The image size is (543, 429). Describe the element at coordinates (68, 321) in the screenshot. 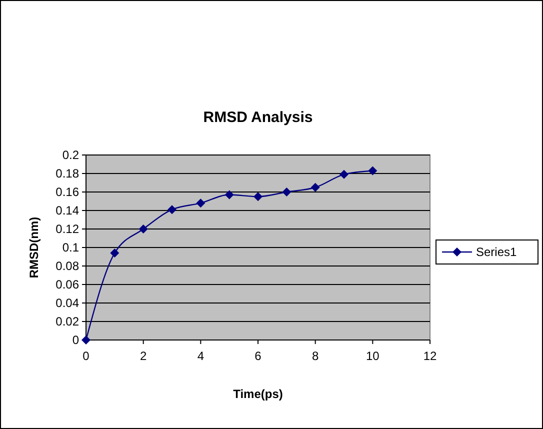

I see `y-tick-label: 0.02` at that location.